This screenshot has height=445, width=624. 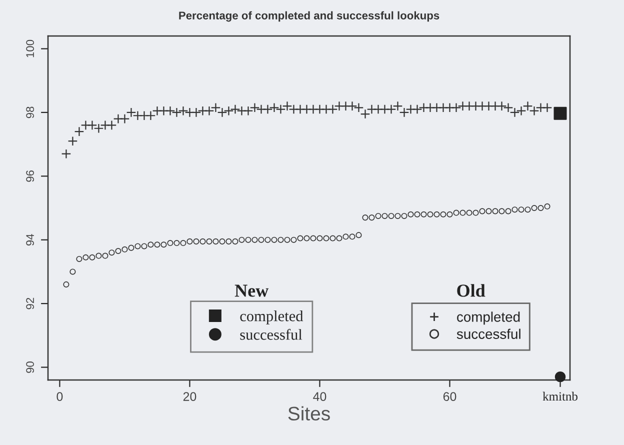 What do you see at coordinates (560, 396) in the screenshot?
I see `x-tick-label: kmitnb` at bounding box center [560, 396].